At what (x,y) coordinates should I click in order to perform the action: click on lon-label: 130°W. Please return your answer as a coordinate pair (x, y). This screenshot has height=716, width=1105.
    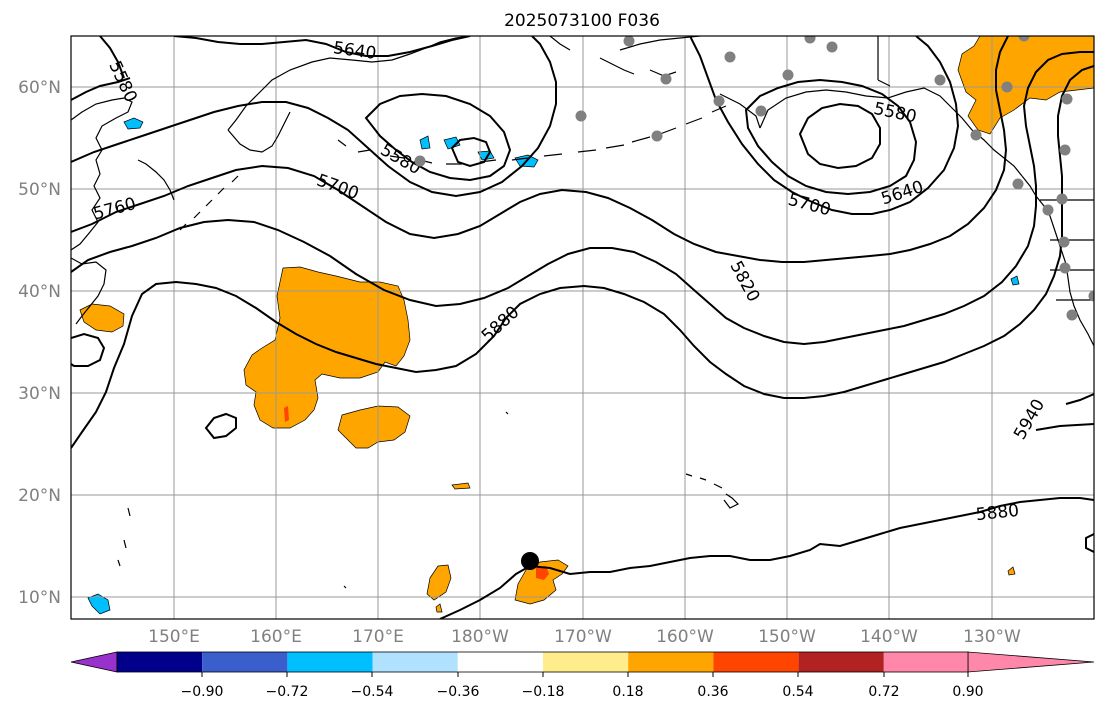
    Looking at the image, I should click on (992, 637).